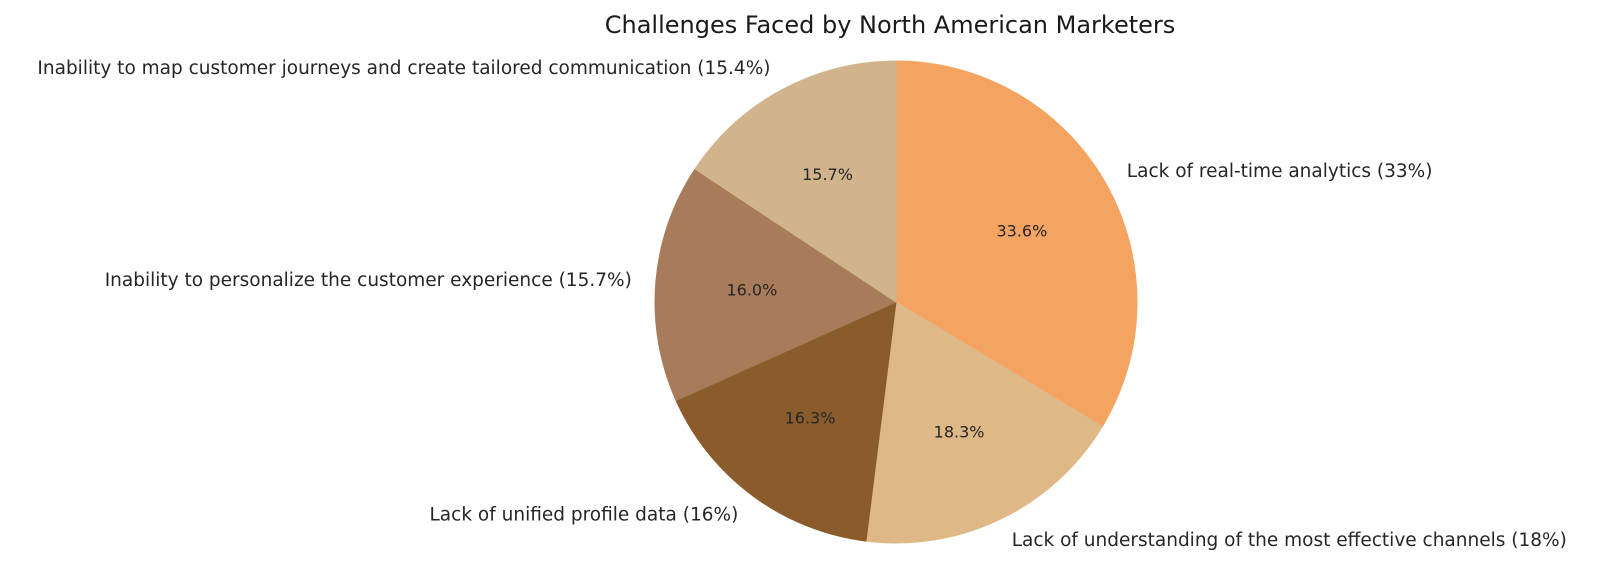 The image size is (1600, 583). What do you see at coordinates (1021, 230) in the screenshot?
I see `pie-percent-label-1: 33.6%` at bounding box center [1021, 230].